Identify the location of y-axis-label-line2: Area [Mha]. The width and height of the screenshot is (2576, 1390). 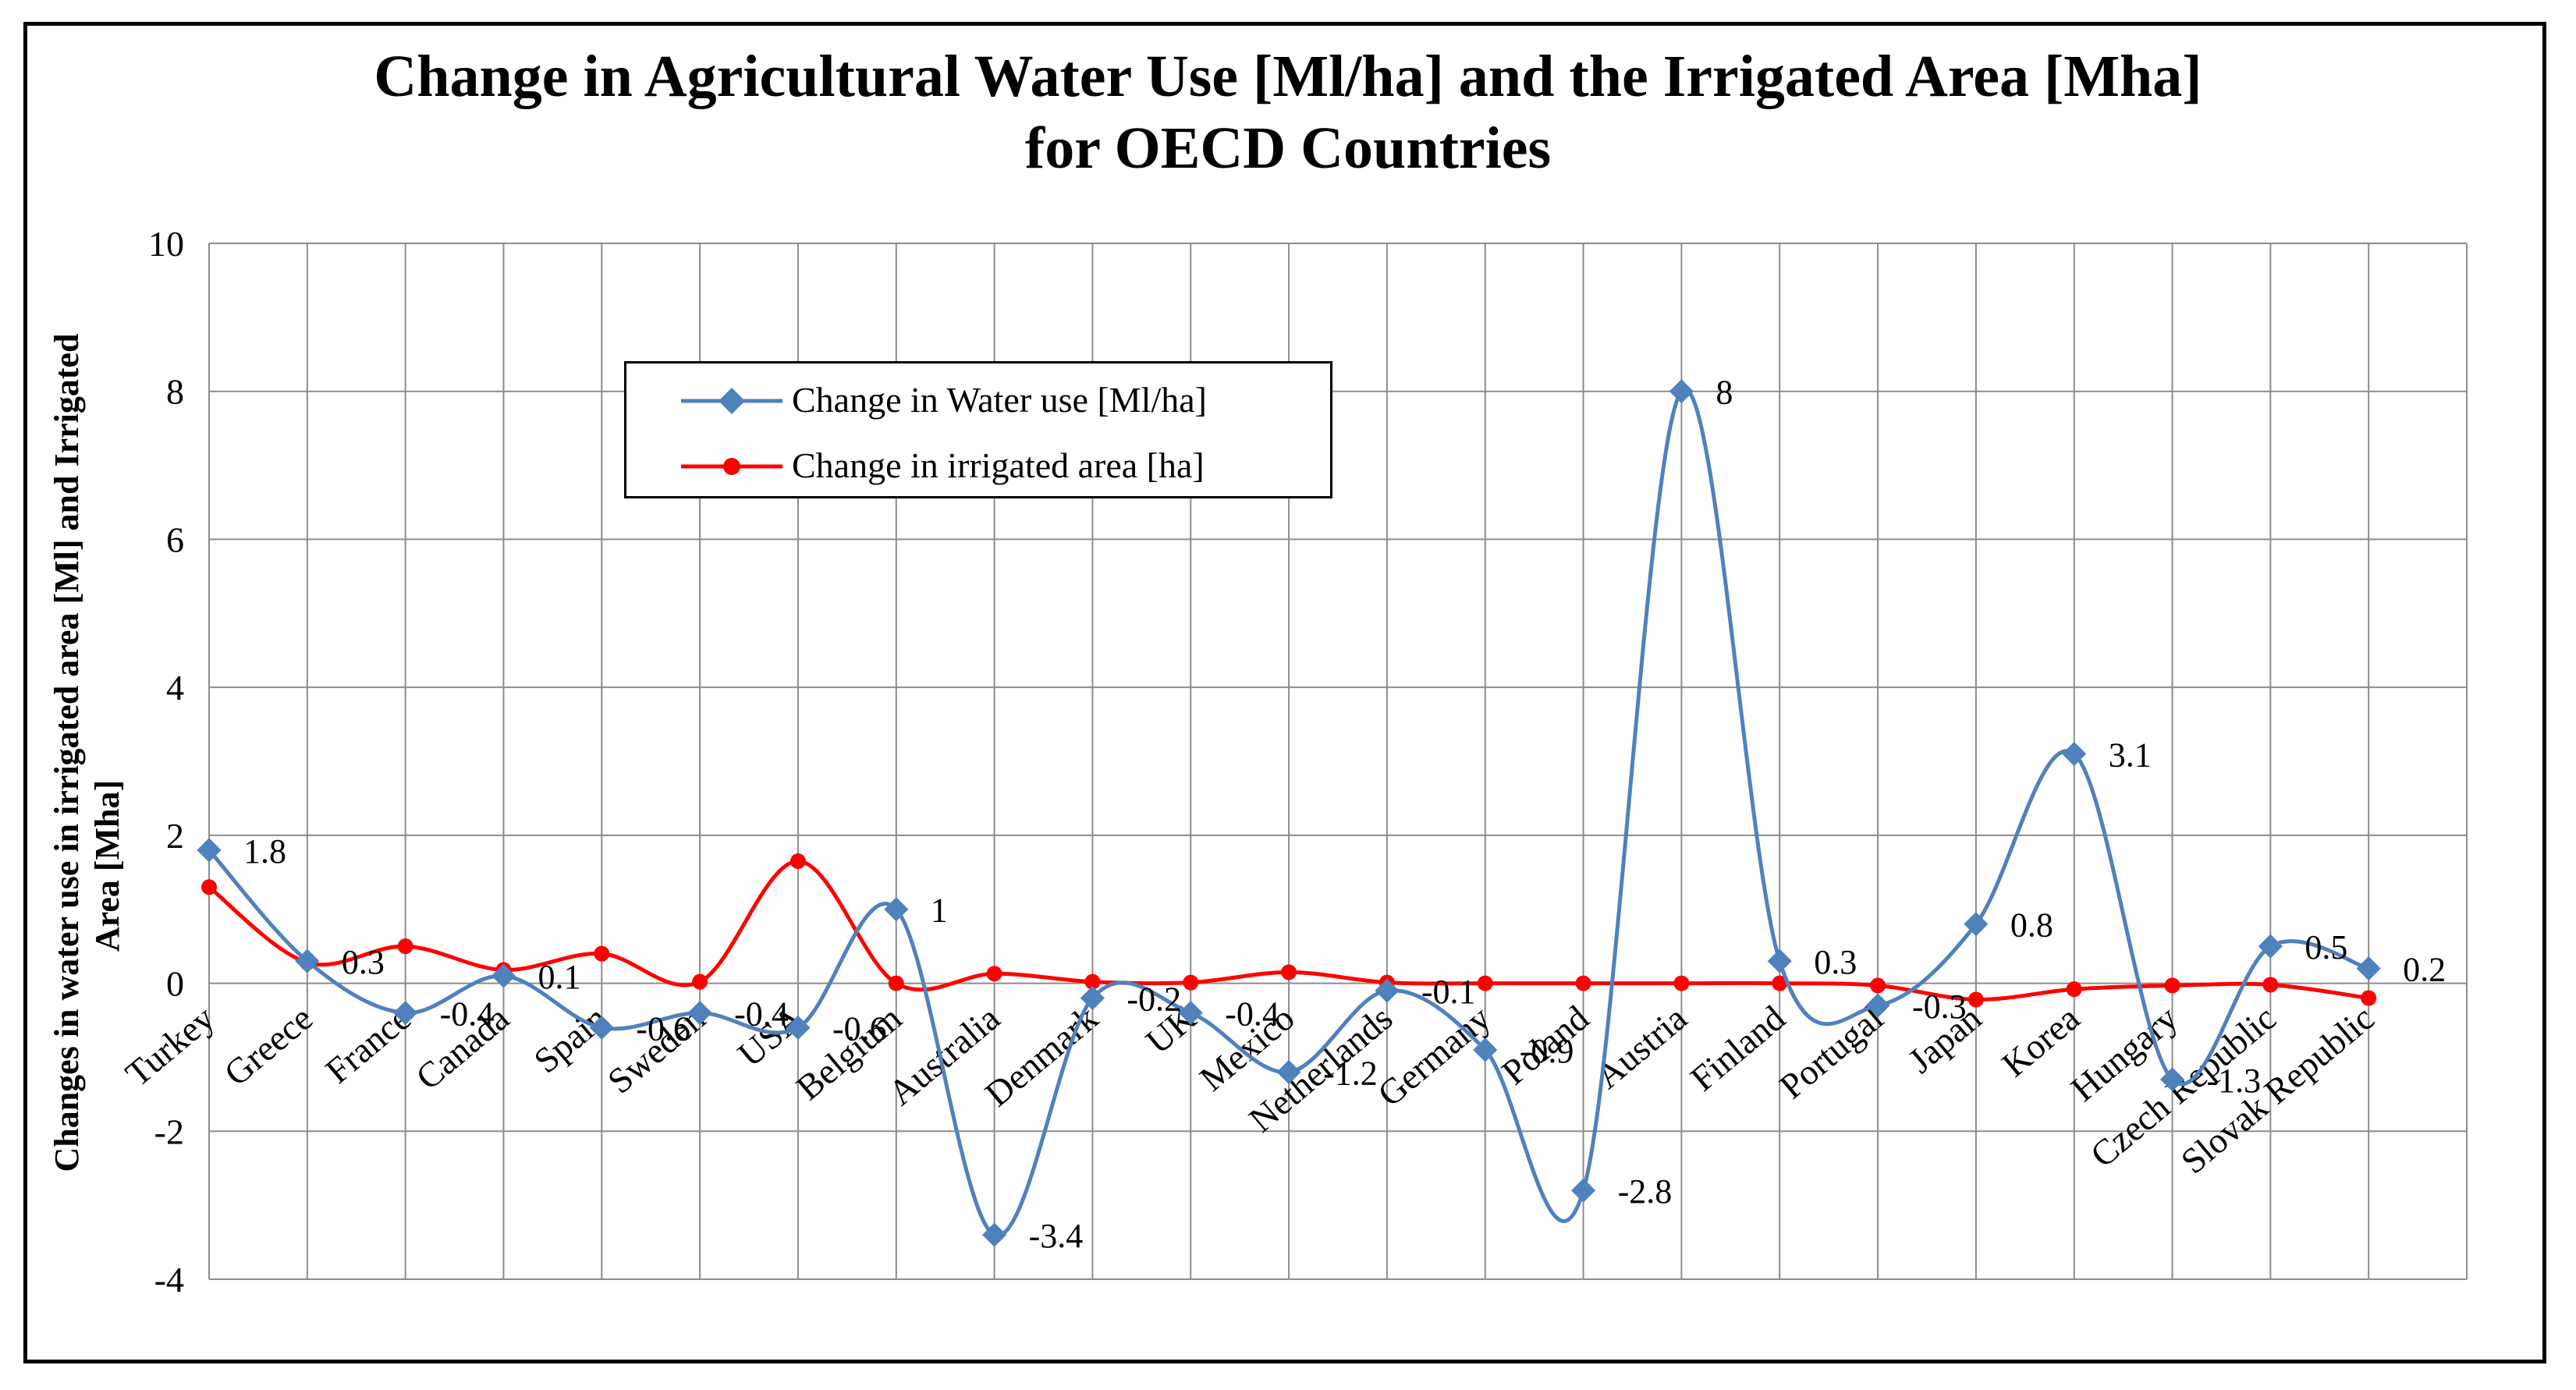
(107, 866).